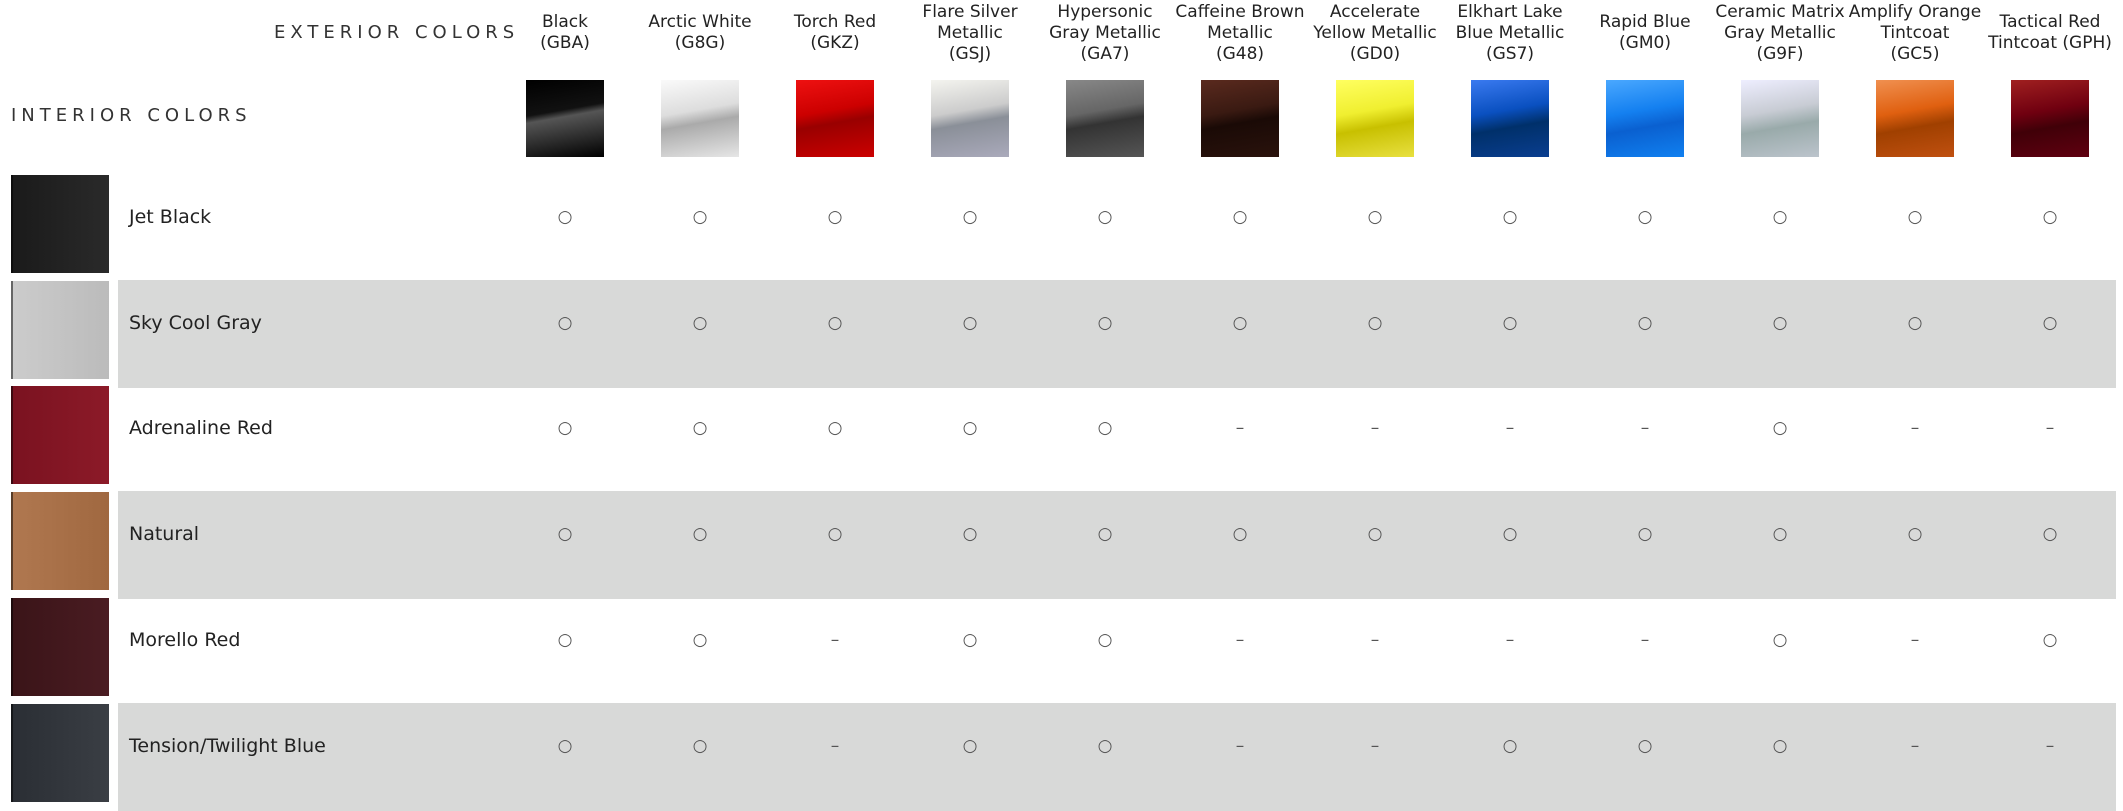  I want to click on header-line: (G48), so click(1240, 53).